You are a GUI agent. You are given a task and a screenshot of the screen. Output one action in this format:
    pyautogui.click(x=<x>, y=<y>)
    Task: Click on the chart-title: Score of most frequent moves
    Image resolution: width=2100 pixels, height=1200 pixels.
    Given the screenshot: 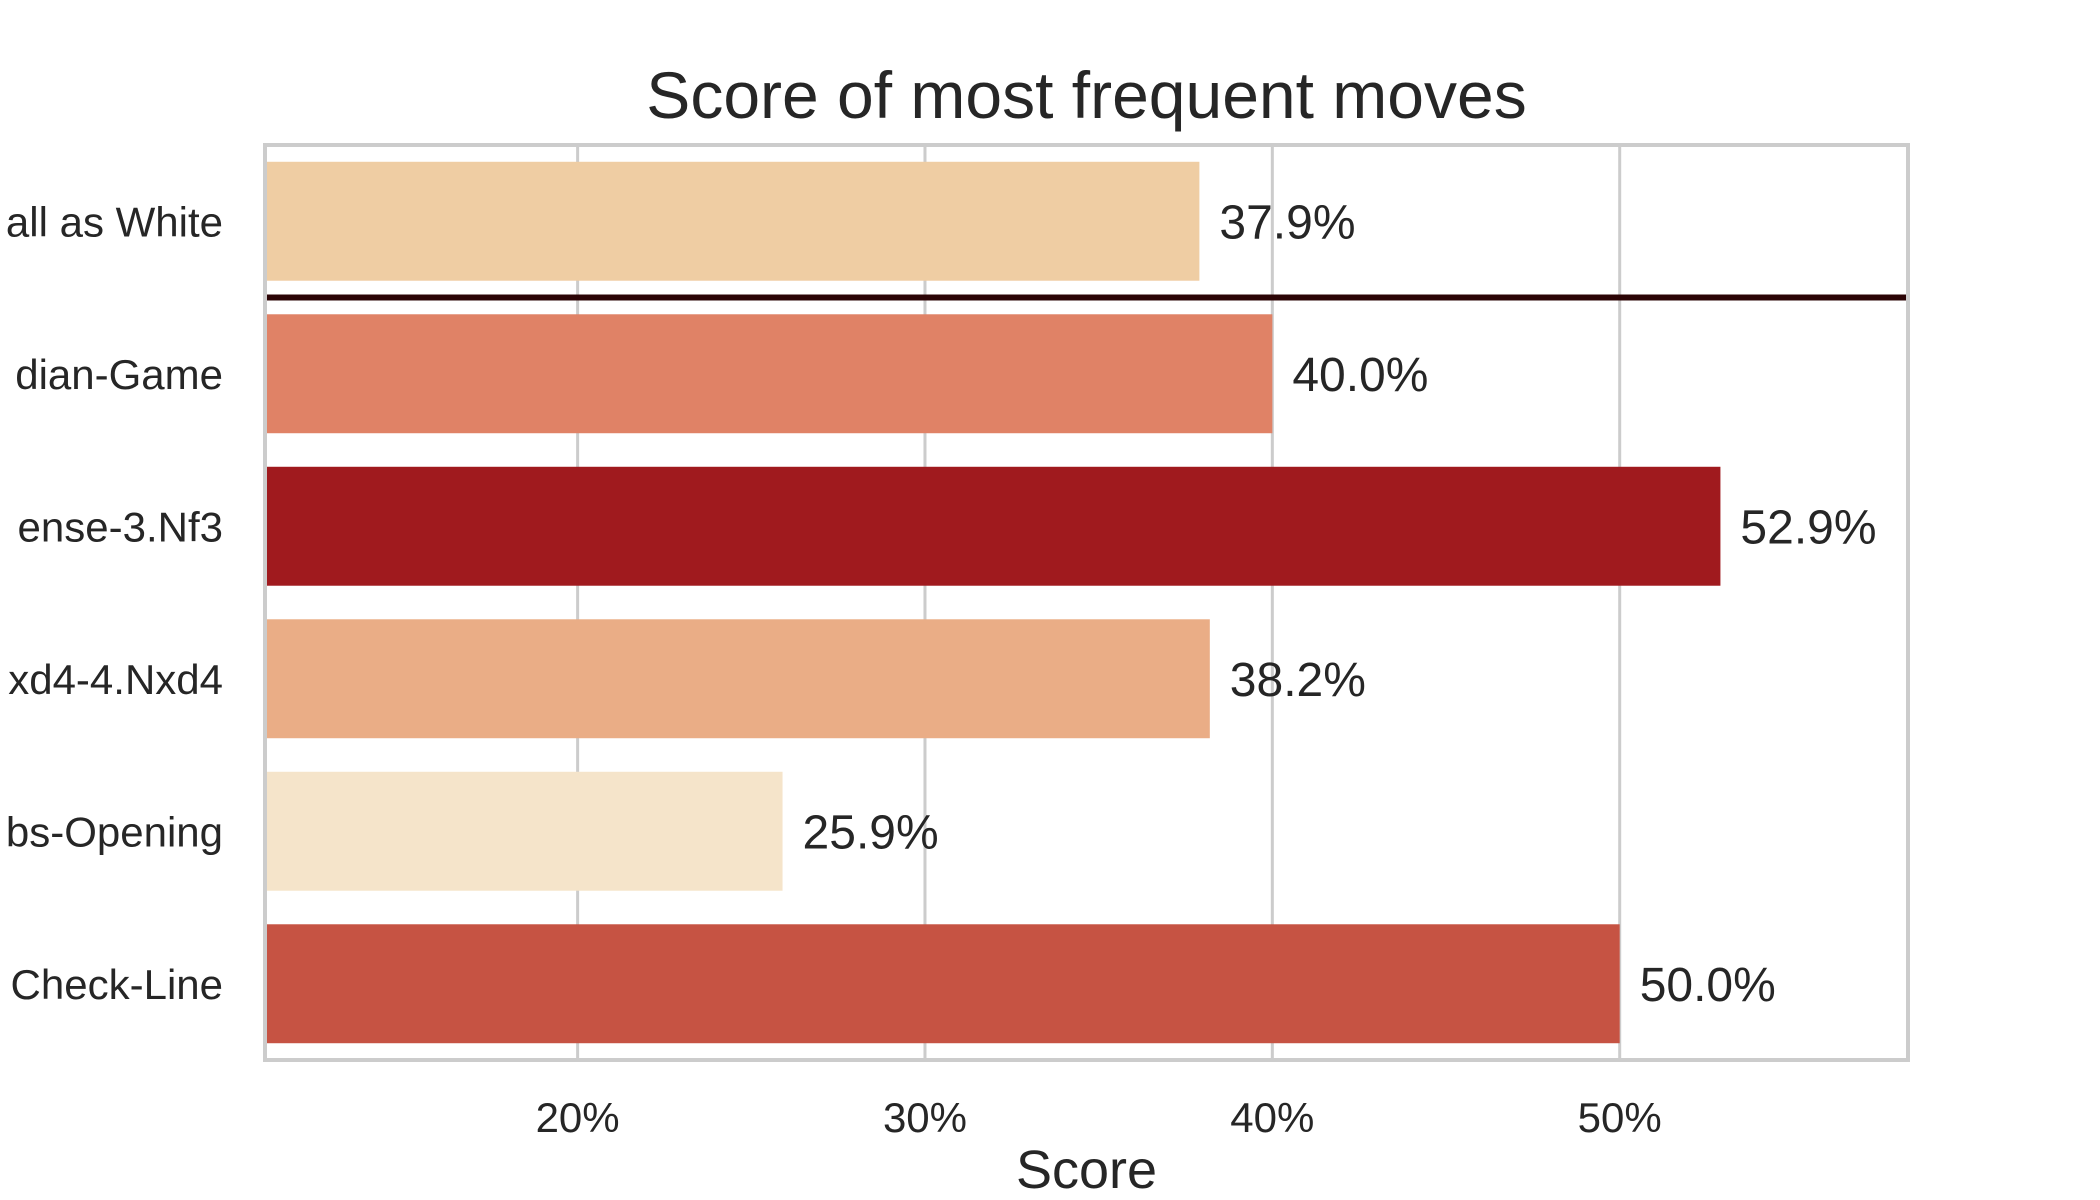 What is the action you would take?
    pyautogui.click(x=1086, y=95)
    